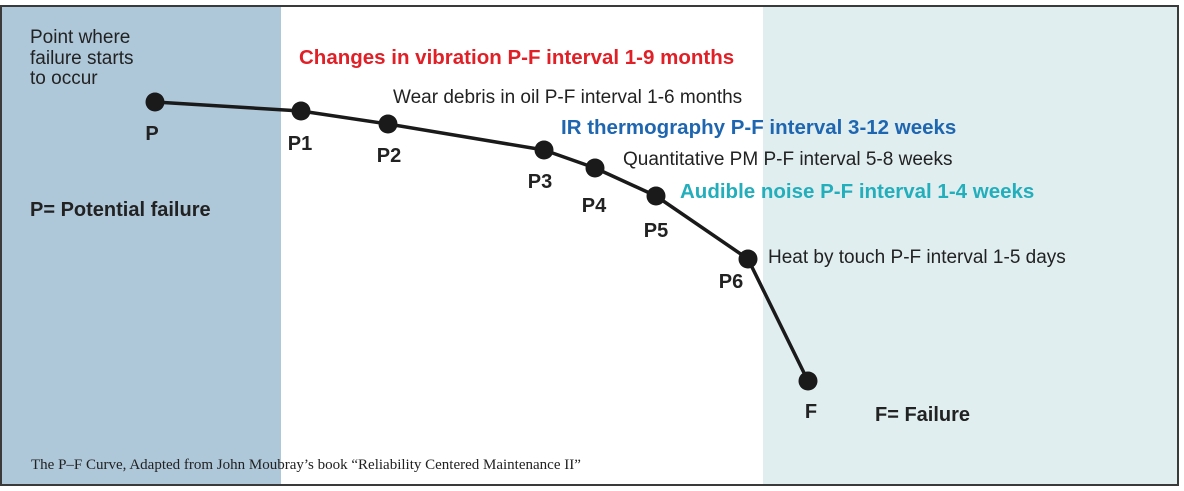 The height and width of the screenshot is (491, 1184). What do you see at coordinates (120, 210) in the screenshot?
I see `potential-failure-label: P= Potential failure` at bounding box center [120, 210].